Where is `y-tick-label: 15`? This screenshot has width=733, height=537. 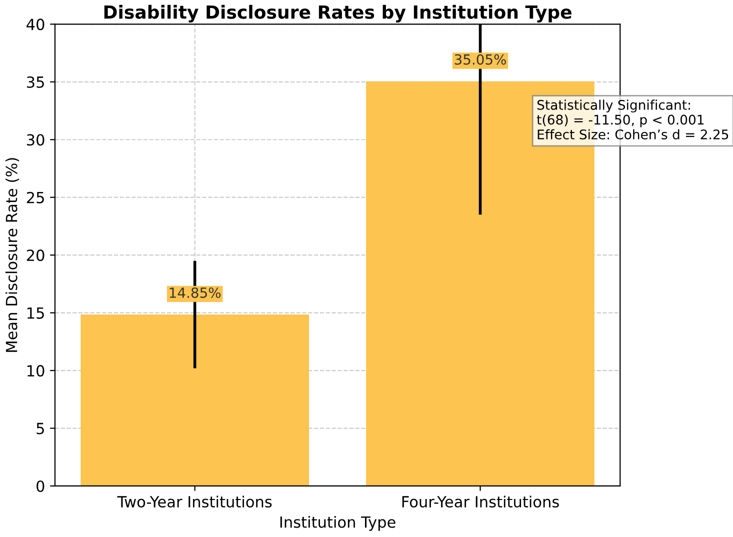 y-tick-label: 15 is located at coordinates (35, 313).